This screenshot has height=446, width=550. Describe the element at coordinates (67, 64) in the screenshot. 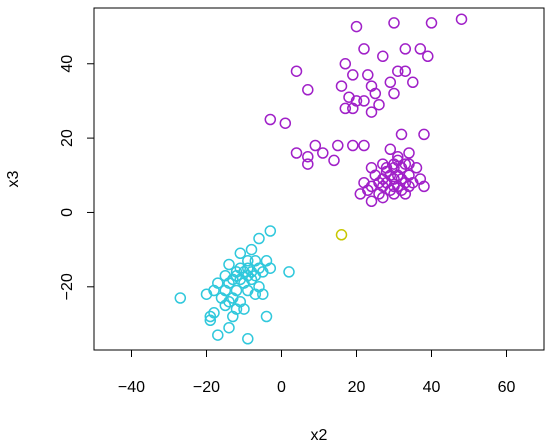

I see `y-tick-label: 40` at that location.